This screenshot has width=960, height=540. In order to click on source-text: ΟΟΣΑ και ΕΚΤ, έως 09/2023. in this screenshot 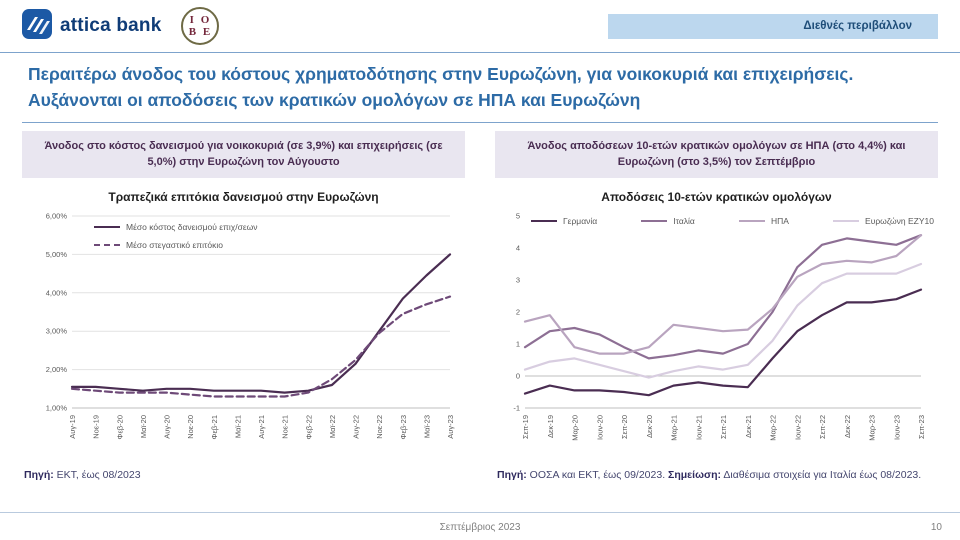, I will do `click(597, 475)`.